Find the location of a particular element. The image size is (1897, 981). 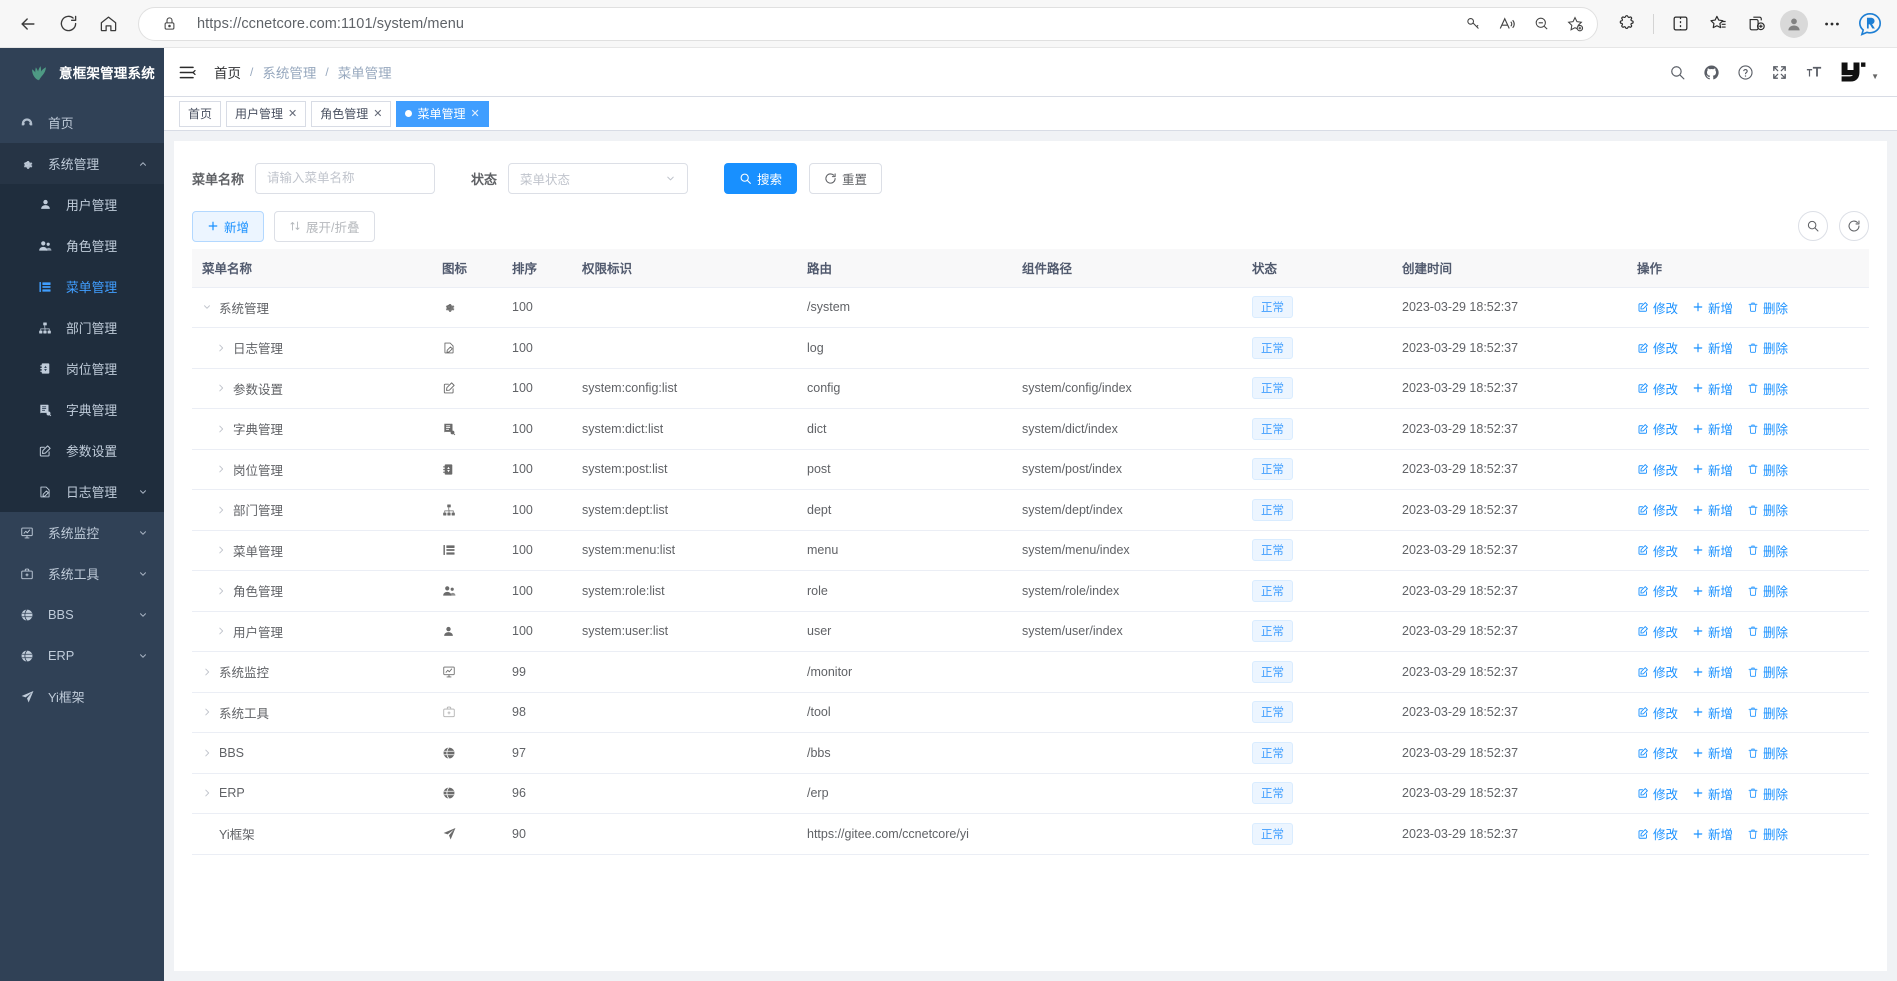

hamburger-icon is located at coordinates (191, 72).